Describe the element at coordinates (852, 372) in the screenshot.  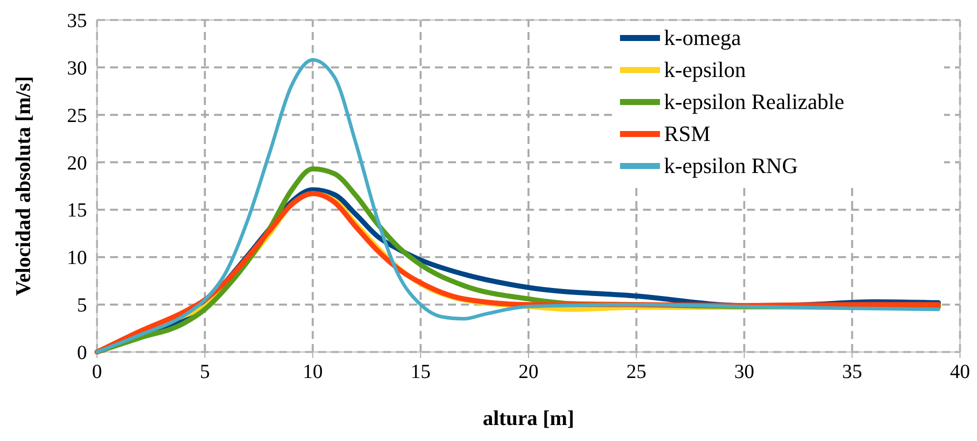
I see `x-tick-label: 35` at that location.